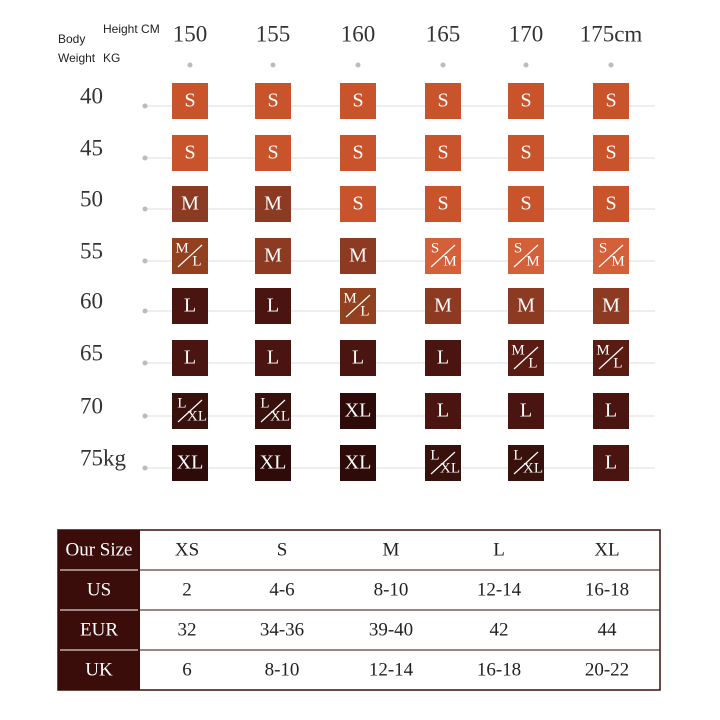  What do you see at coordinates (77, 58) in the screenshot?
I see `weight-label: Weight` at bounding box center [77, 58].